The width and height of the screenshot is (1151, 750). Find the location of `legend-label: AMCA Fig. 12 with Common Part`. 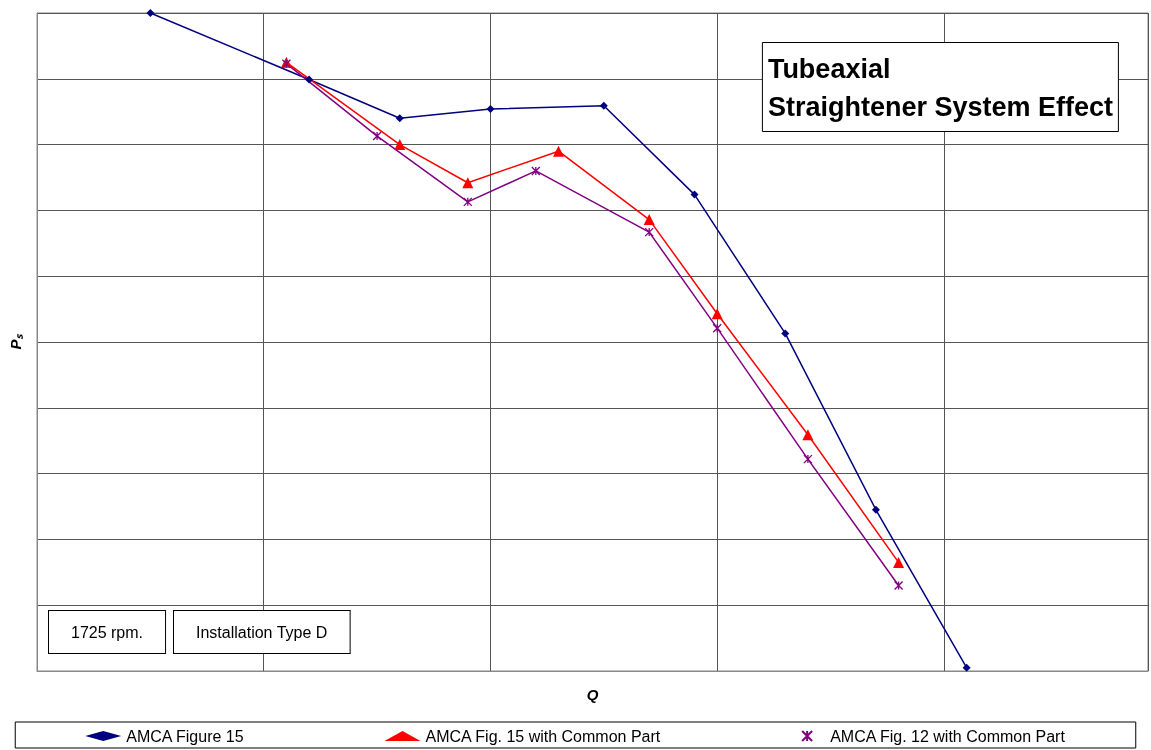

legend-label: AMCA Fig. 12 with Common Part is located at coordinates (948, 736).